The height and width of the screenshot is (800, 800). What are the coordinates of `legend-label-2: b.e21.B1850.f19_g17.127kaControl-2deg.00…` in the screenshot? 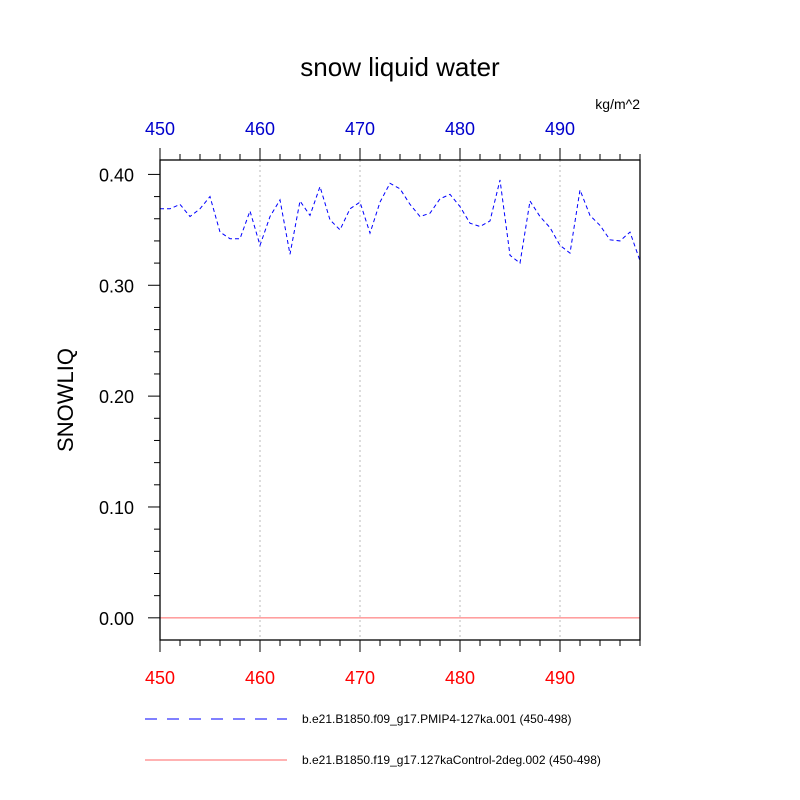 It's located at (451, 760).